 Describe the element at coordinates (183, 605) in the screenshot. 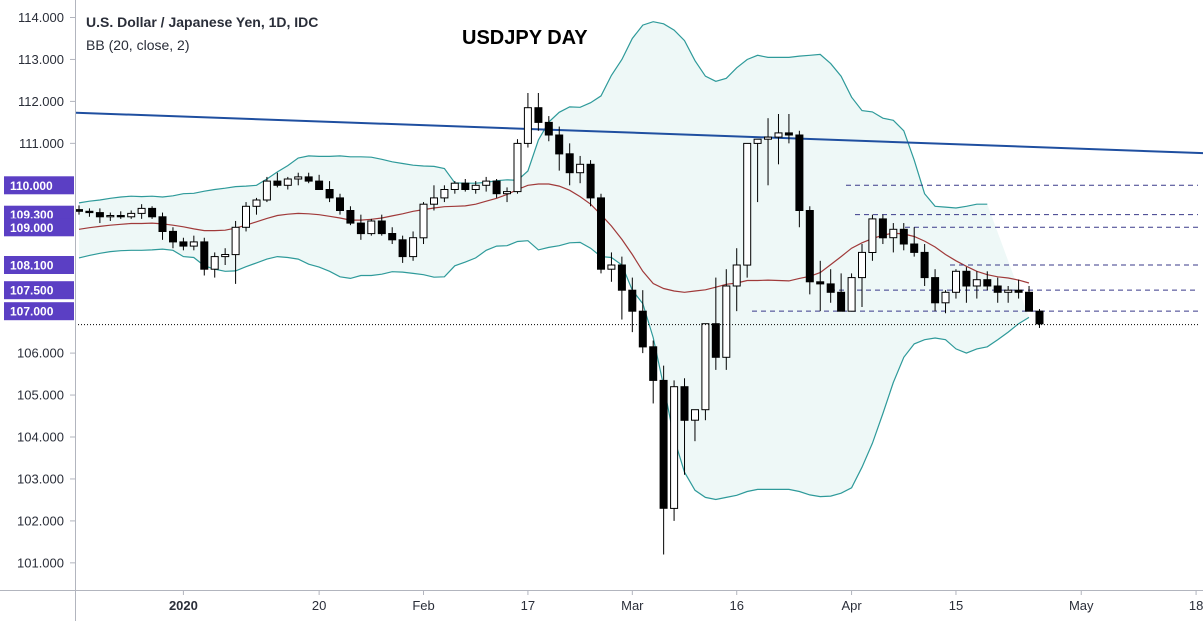

I see `x-tick-label: 2020` at that location.